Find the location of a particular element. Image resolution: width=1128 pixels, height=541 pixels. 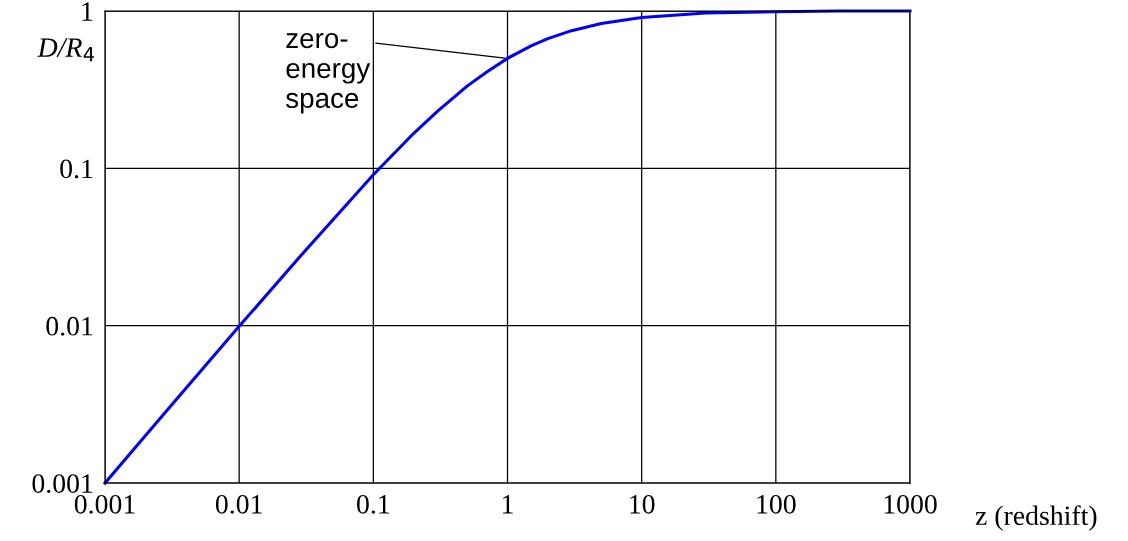

y-tick-label: 1 is located at coordinates (87, 11).